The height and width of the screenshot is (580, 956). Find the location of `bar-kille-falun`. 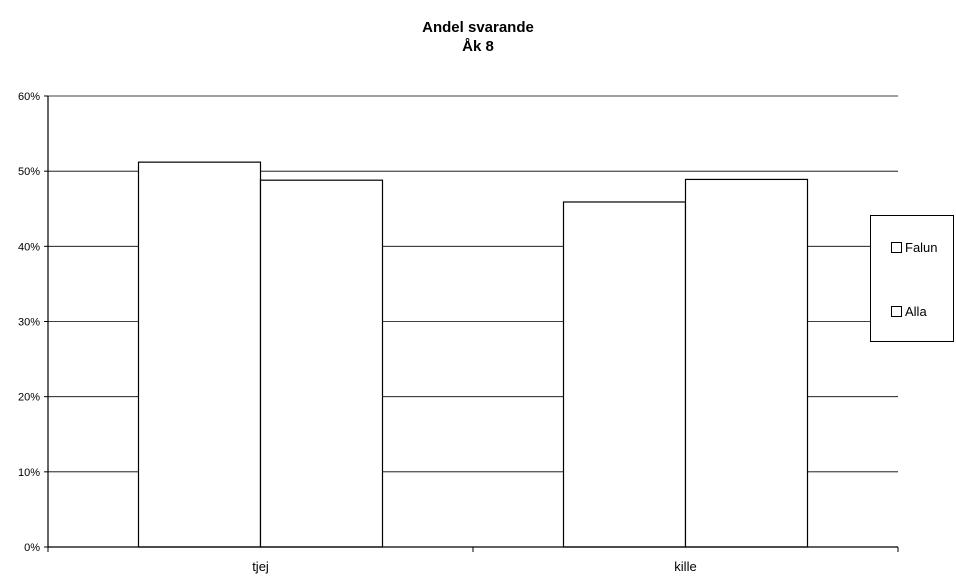

bar-kille-falun is located at coordinates (624, 374).